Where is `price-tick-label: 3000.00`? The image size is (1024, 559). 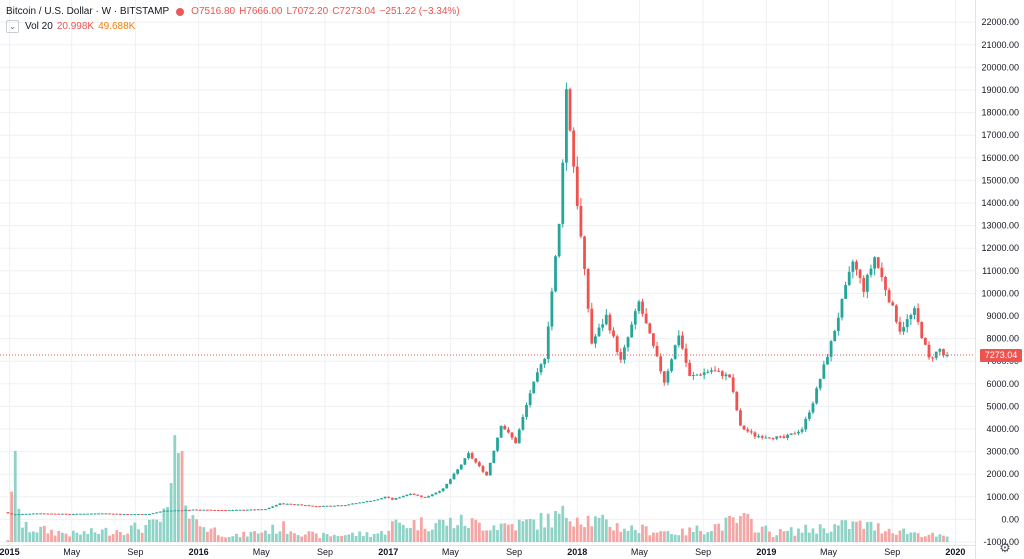
price-tick-label: 3000.00 is located at coordinates (1002, 452).